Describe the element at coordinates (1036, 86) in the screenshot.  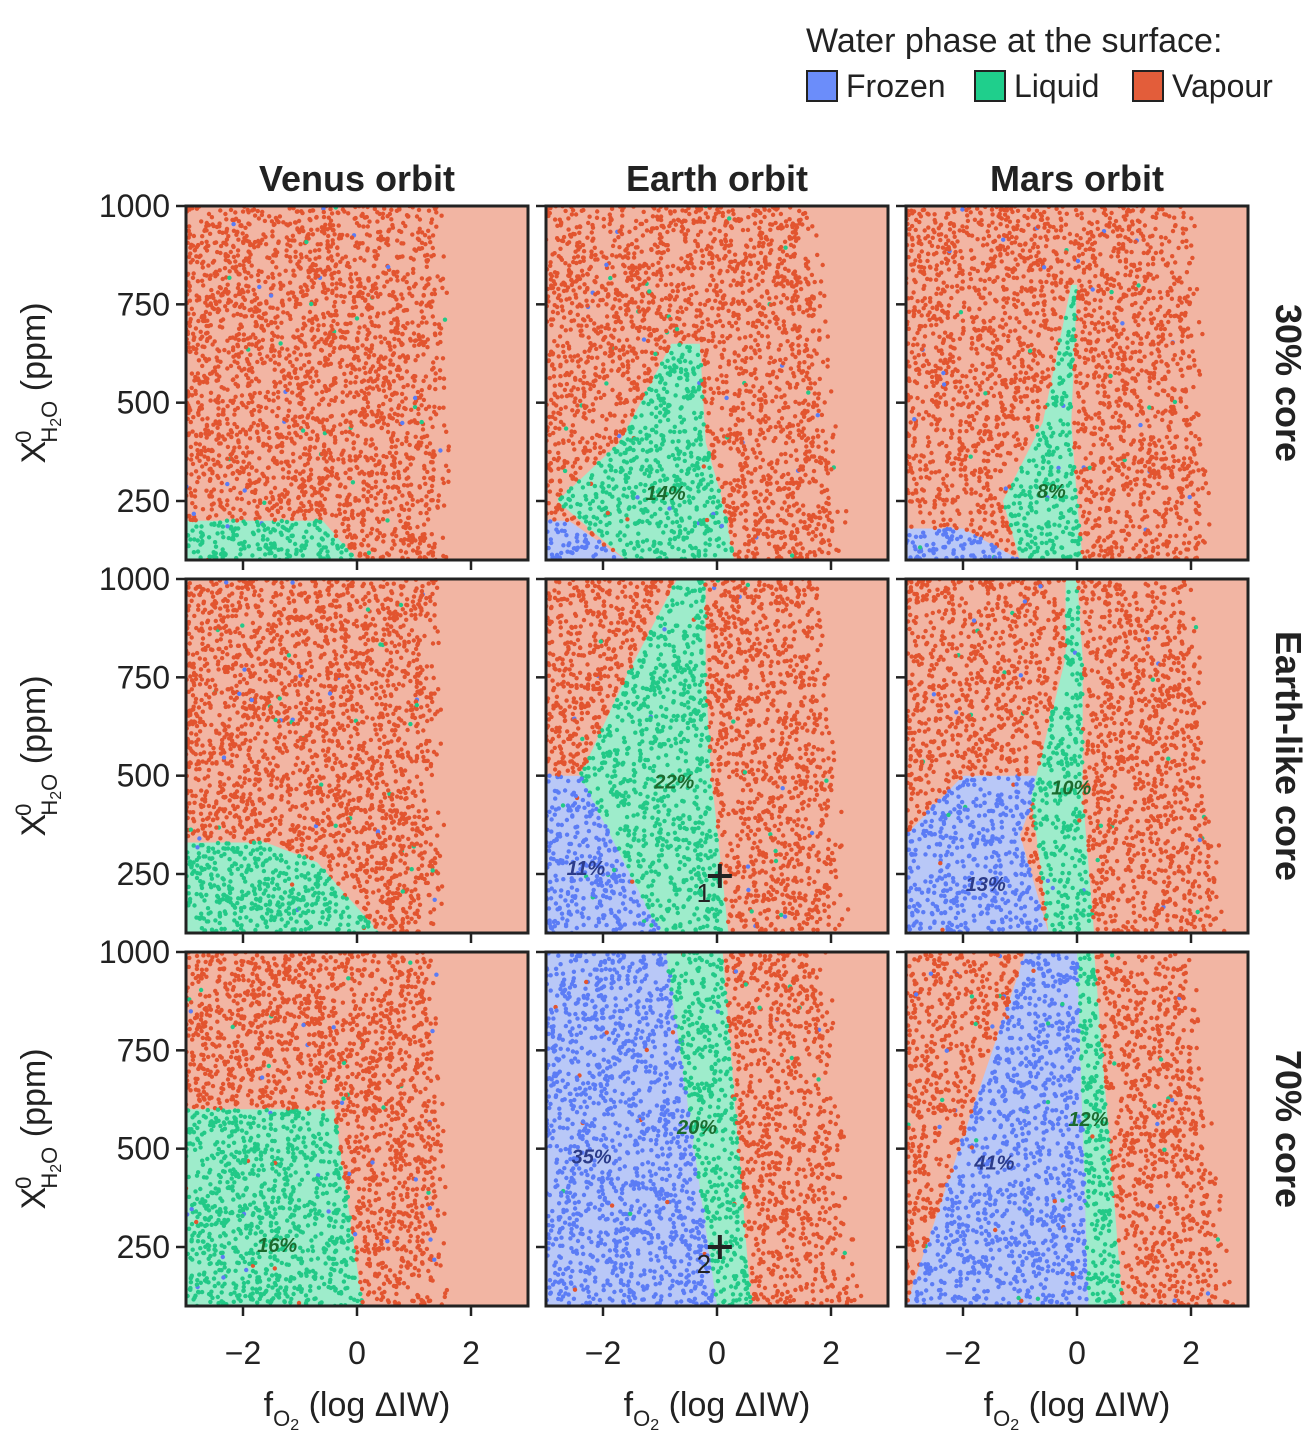
I see `legend-item-liquid: Liquid` at that location.